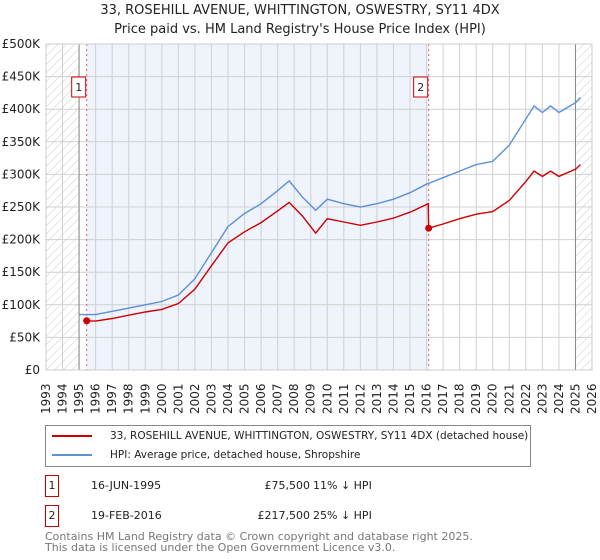 The width and height of the screenshot is (600, 560). What do you see at coordinates (327, 398) in the screenshot?
I see `x-tick-label: 2010` at bounding box center [327, 398].